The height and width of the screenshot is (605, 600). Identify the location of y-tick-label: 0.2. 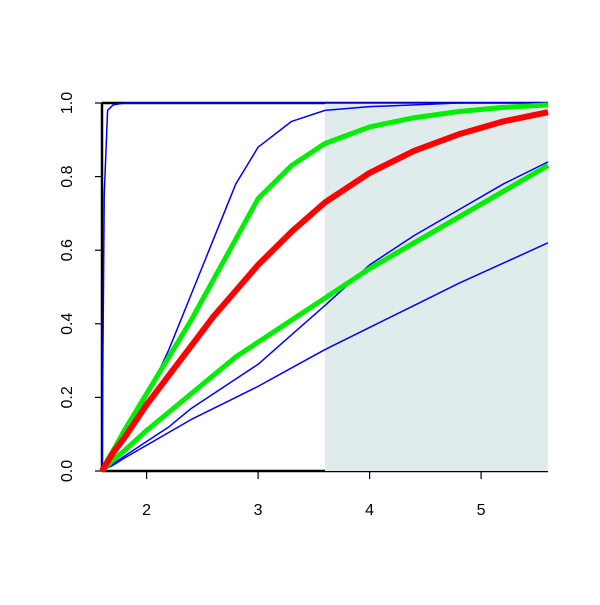
(67, 397).